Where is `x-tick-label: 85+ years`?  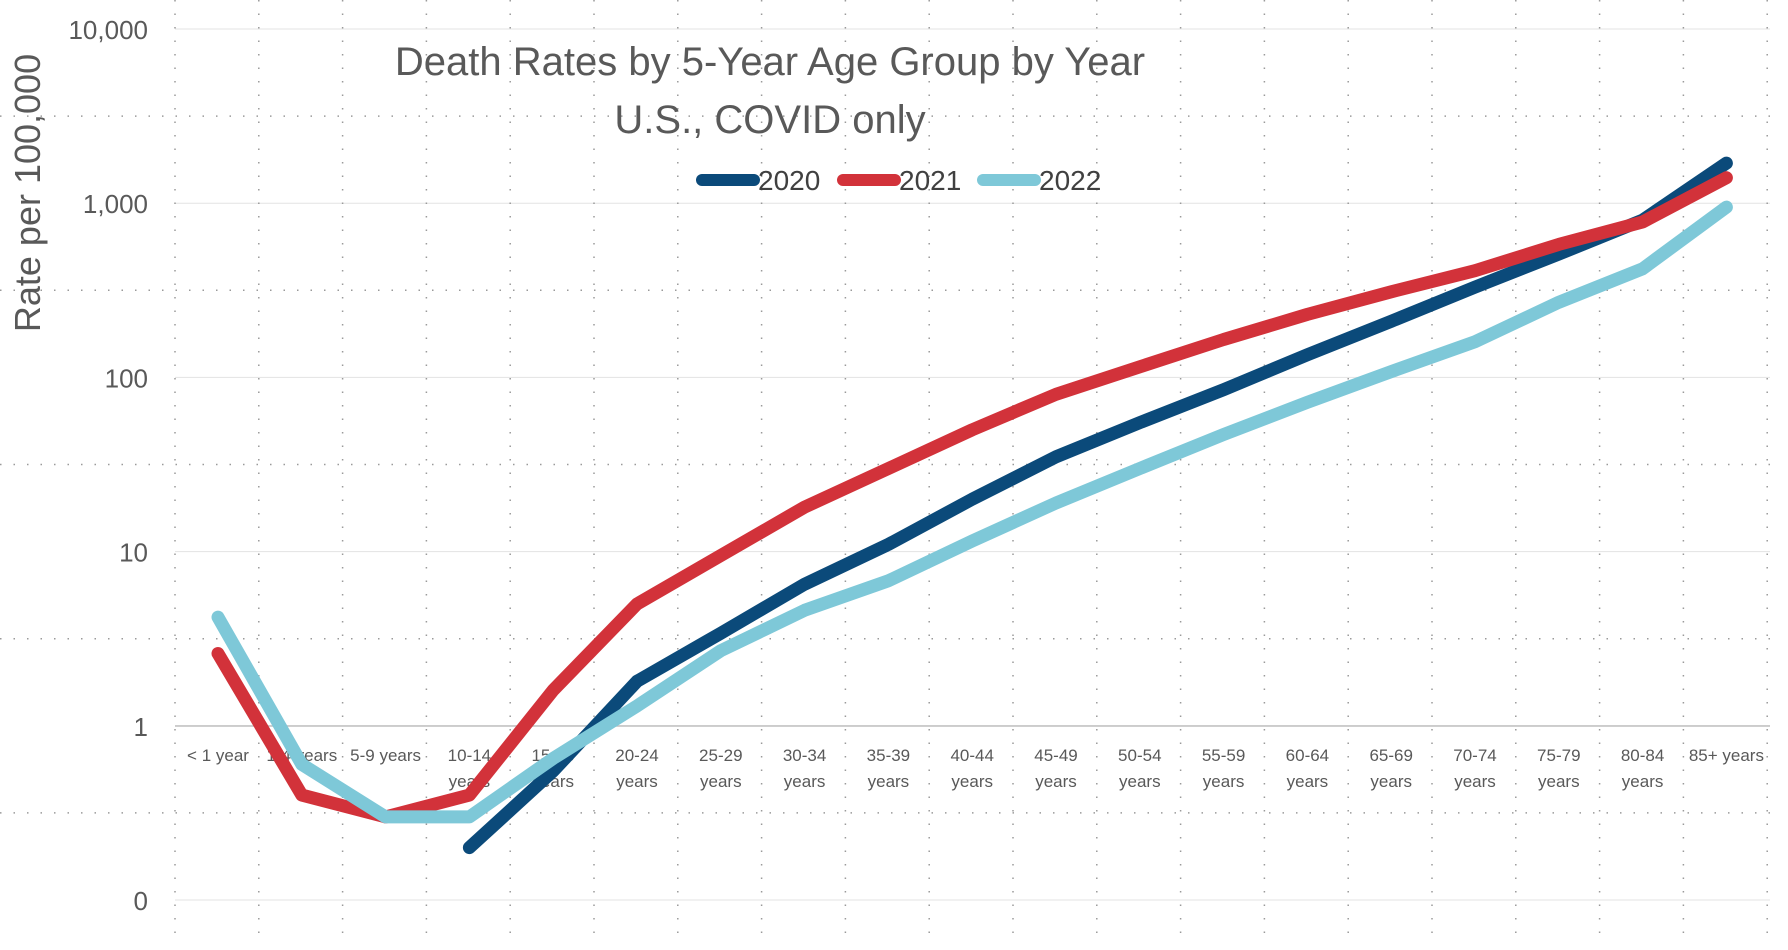
x-tick-label: 85+ years is located at coordinates (1726, 755).